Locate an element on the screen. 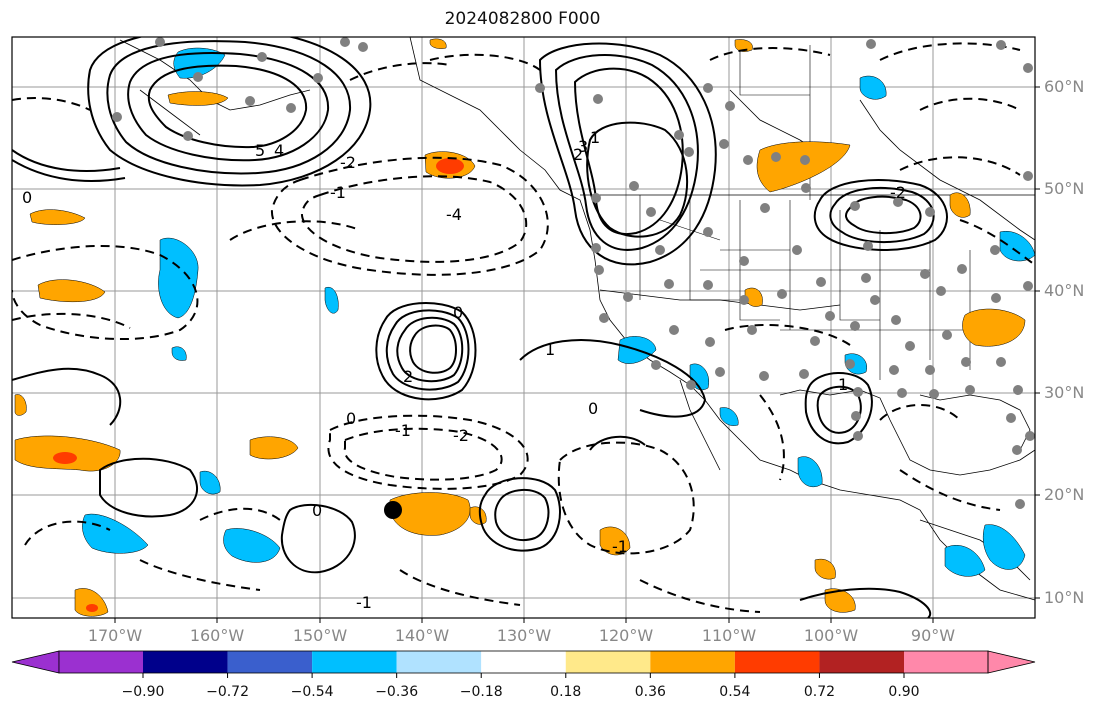 This screenshot has height=712, width=1105. colorbar-outline is located at coordinates (523, 662).